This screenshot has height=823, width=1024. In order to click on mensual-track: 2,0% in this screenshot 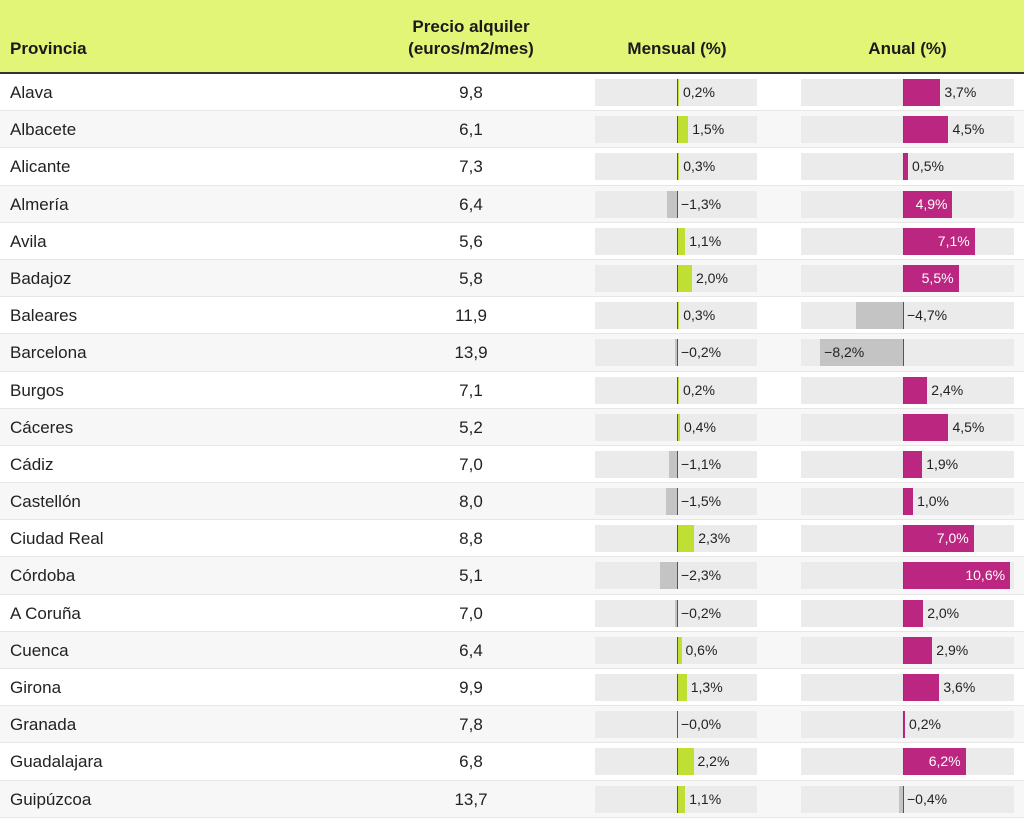, I will do `click(676, 278)`.